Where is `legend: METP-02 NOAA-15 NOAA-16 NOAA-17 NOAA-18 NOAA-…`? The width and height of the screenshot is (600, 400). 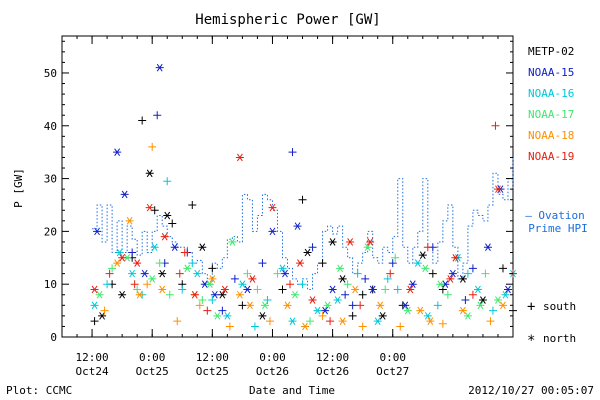
legend: METP-02 NOAA-15 NOAA-16 NOAA-17 NOAA-18 NOAA-… is located at coordinates (551, 104).